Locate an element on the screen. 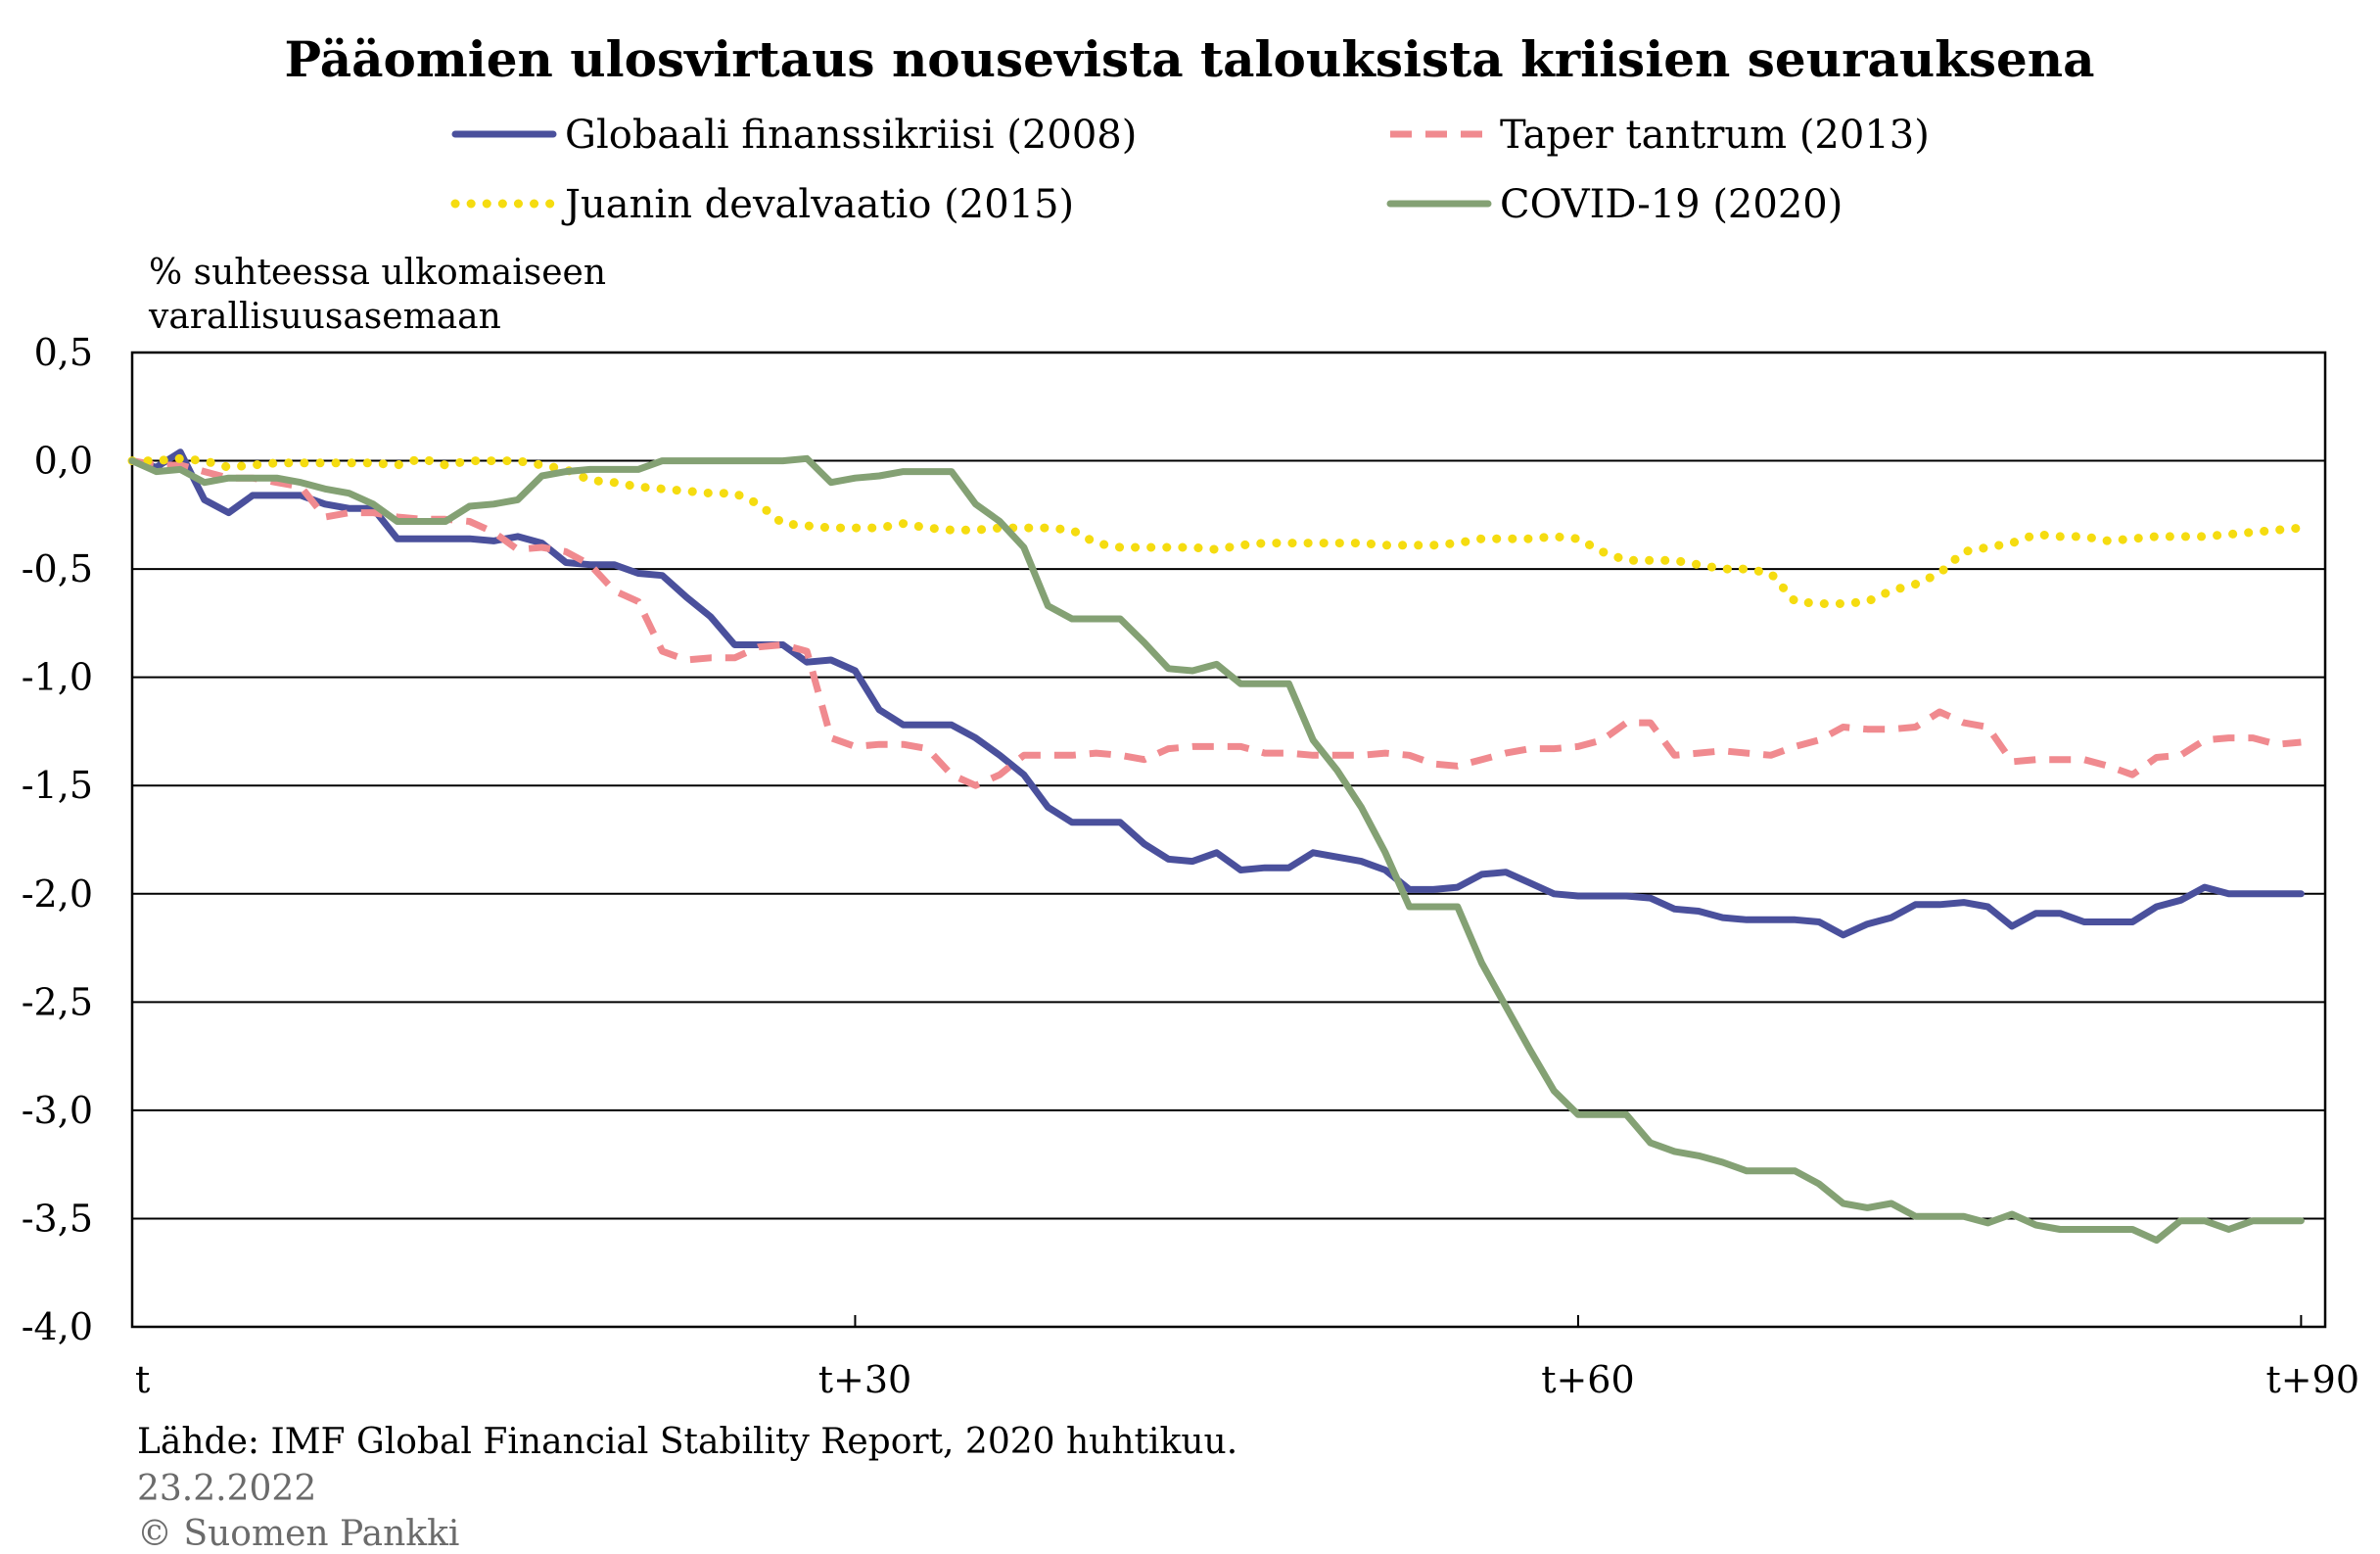 The image size is (2380, 1554). y-tick-label: -1,5 is located at coordinates (57, 786).